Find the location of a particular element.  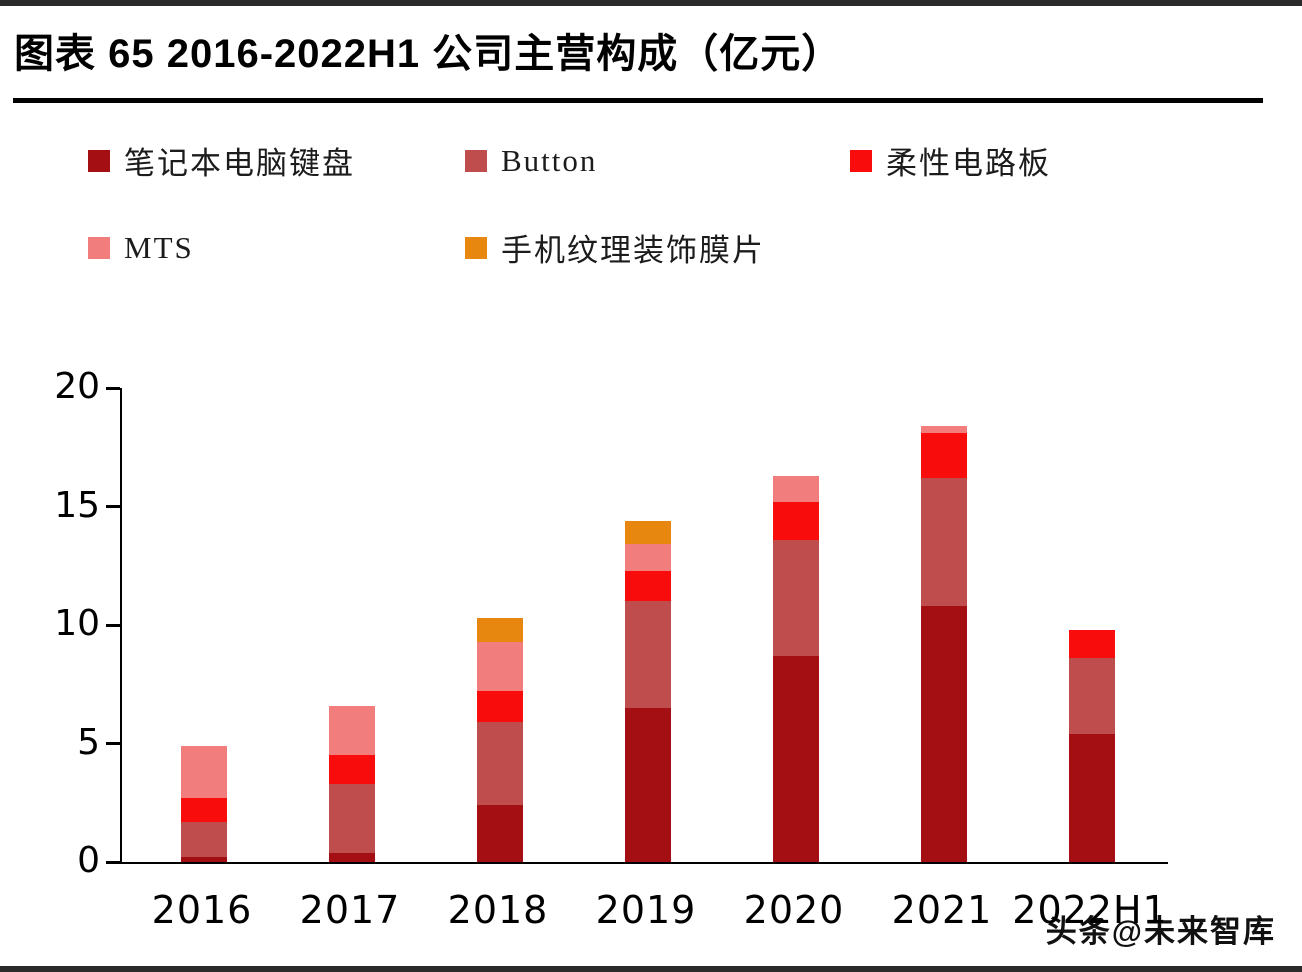

bar-segment-2017-柔性电路板 is located at coordinates (352, 769).